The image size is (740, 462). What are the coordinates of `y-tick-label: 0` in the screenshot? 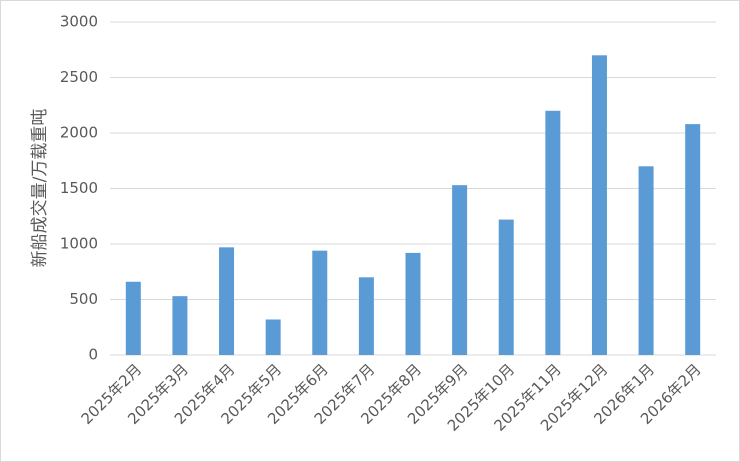 It's located at (93, 355).